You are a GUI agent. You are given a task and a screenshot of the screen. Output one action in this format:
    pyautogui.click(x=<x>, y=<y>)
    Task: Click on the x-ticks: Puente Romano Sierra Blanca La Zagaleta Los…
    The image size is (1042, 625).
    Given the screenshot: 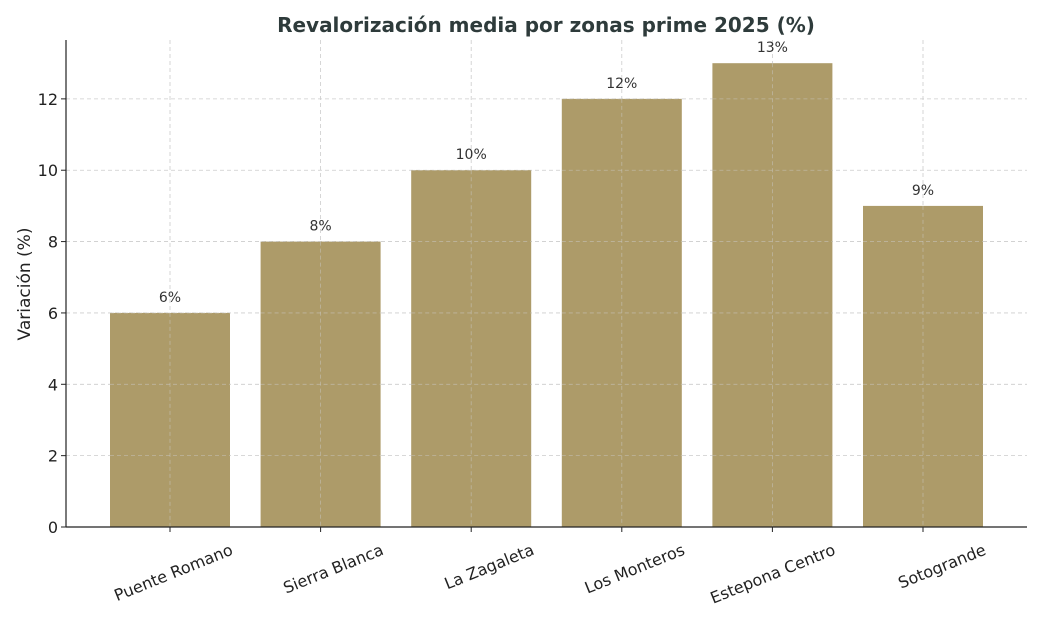 What is the action you would take?
    pyautogui.click(x=549, y=567)
    